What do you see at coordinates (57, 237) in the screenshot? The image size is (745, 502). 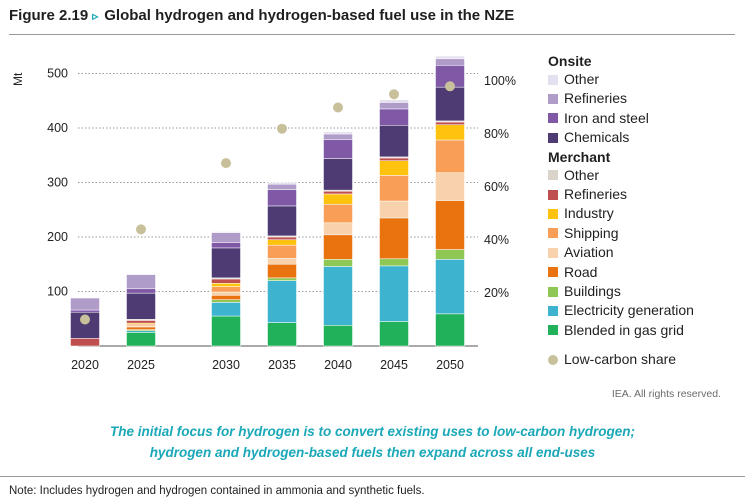 I see `y-tick-label-200: 200` at bounding box center [57, 237].